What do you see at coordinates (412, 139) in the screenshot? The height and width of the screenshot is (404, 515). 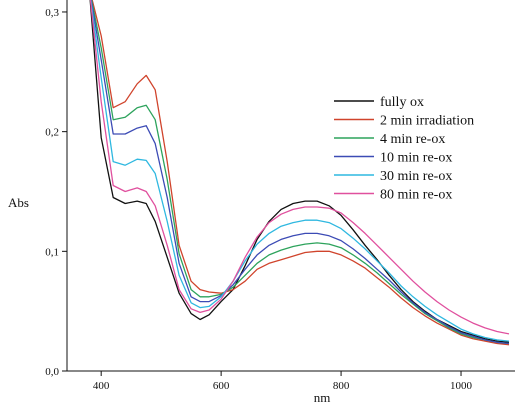 I see `legend-label: 4 min re-ox` at bounding box center [412, 139].